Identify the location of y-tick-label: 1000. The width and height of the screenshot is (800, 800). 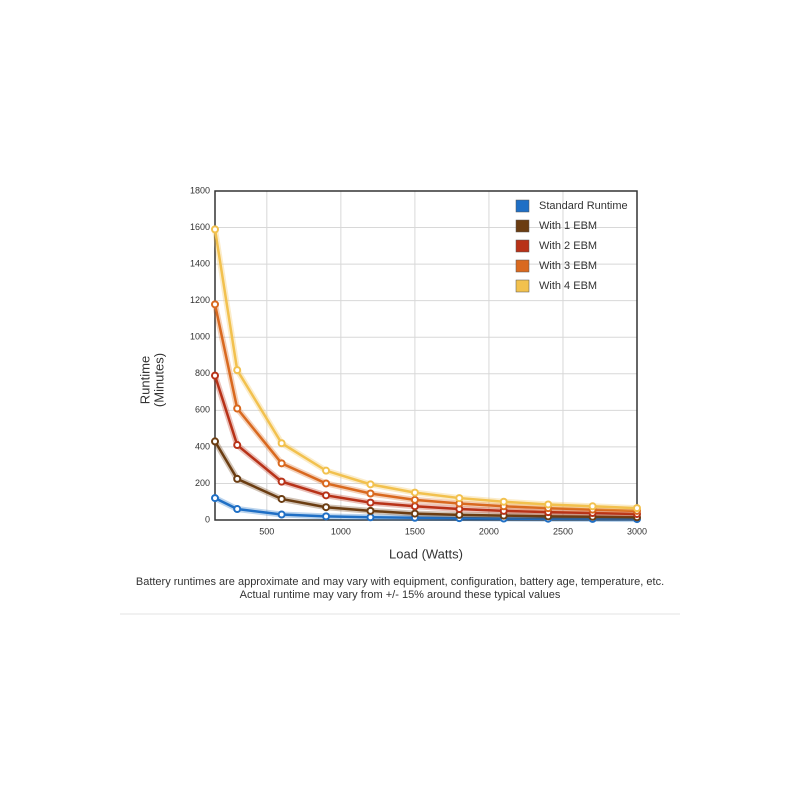
(200, 337).